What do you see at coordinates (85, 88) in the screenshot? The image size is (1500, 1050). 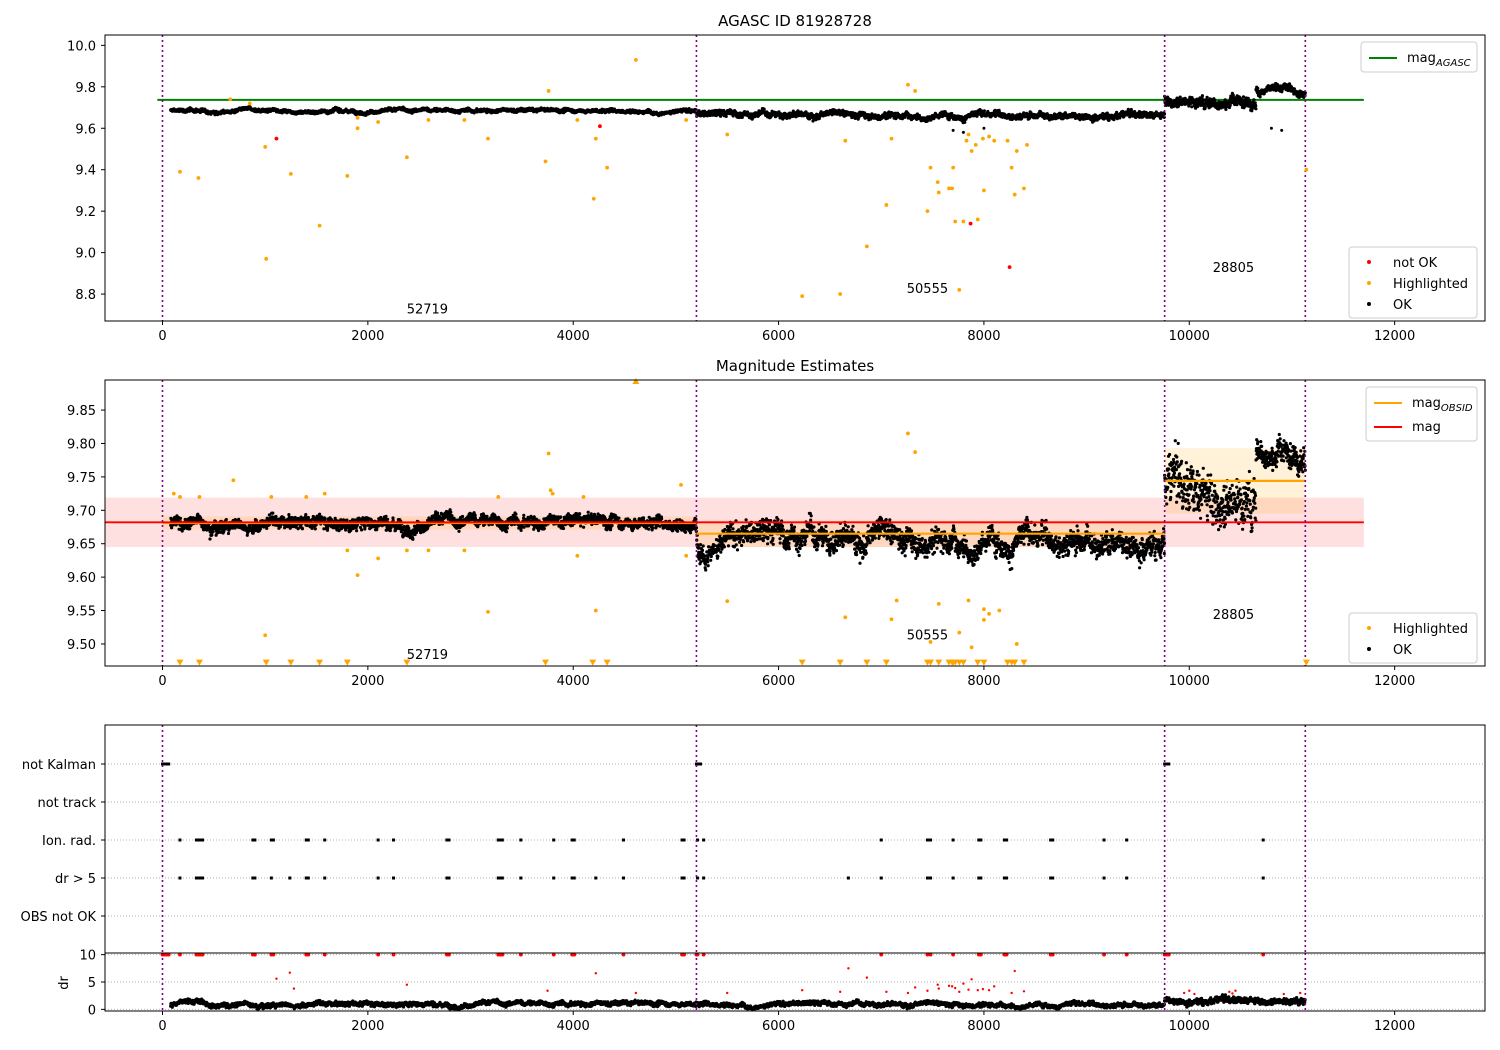 I see `y-tick-label: 9.8` at bounding box center [85, 88].